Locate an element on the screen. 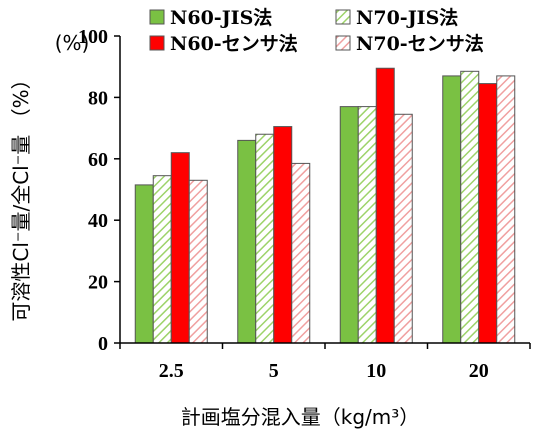  y-tick-label: 0 is located at coordinates (103, 344).